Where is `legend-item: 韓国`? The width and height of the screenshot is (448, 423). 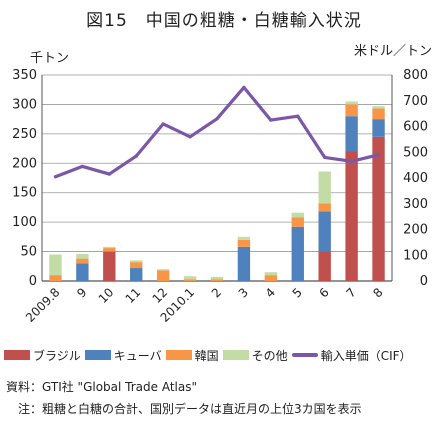 legend-item: 韓国 is located at coordinates (192, 355).